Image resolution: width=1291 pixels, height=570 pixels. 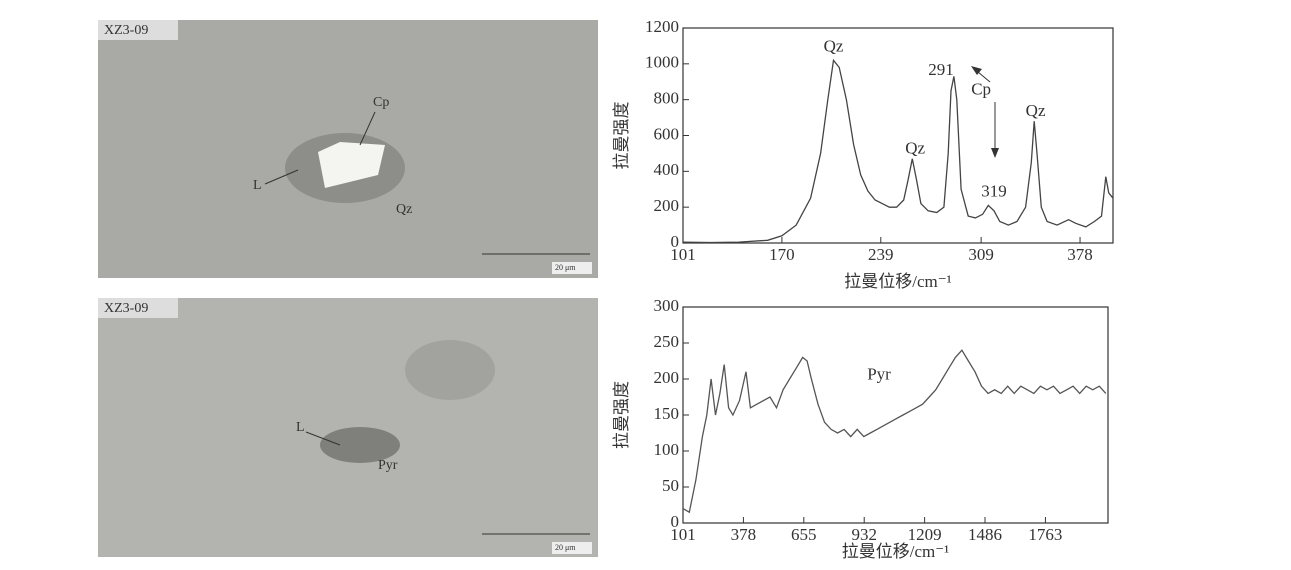 I want to click on texture, so click(x=450, y=370).